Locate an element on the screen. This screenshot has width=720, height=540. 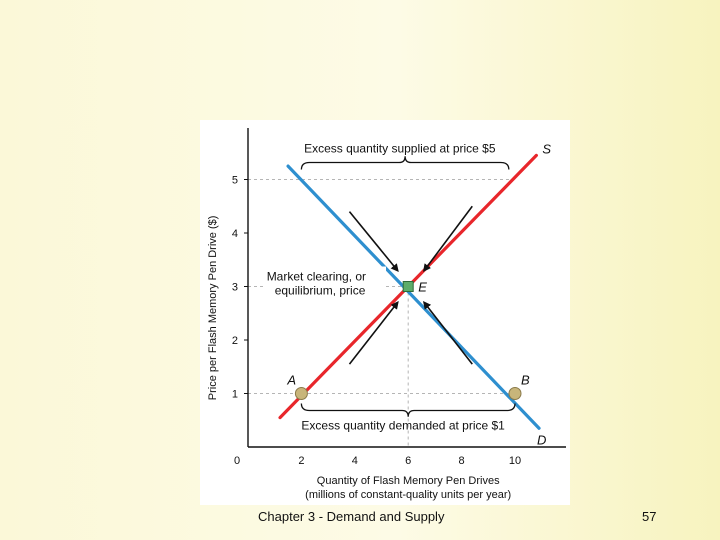
supply-curve-label: S is located at coordinates (546, 148).